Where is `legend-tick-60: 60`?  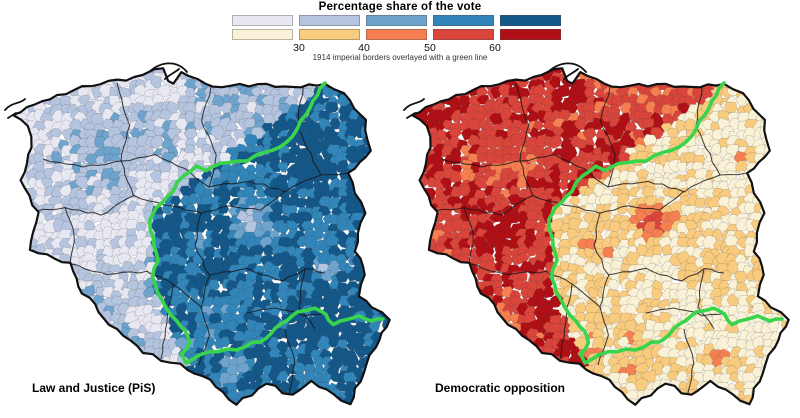 legend-tick-60: 60 is located at coordinates (495, 48).